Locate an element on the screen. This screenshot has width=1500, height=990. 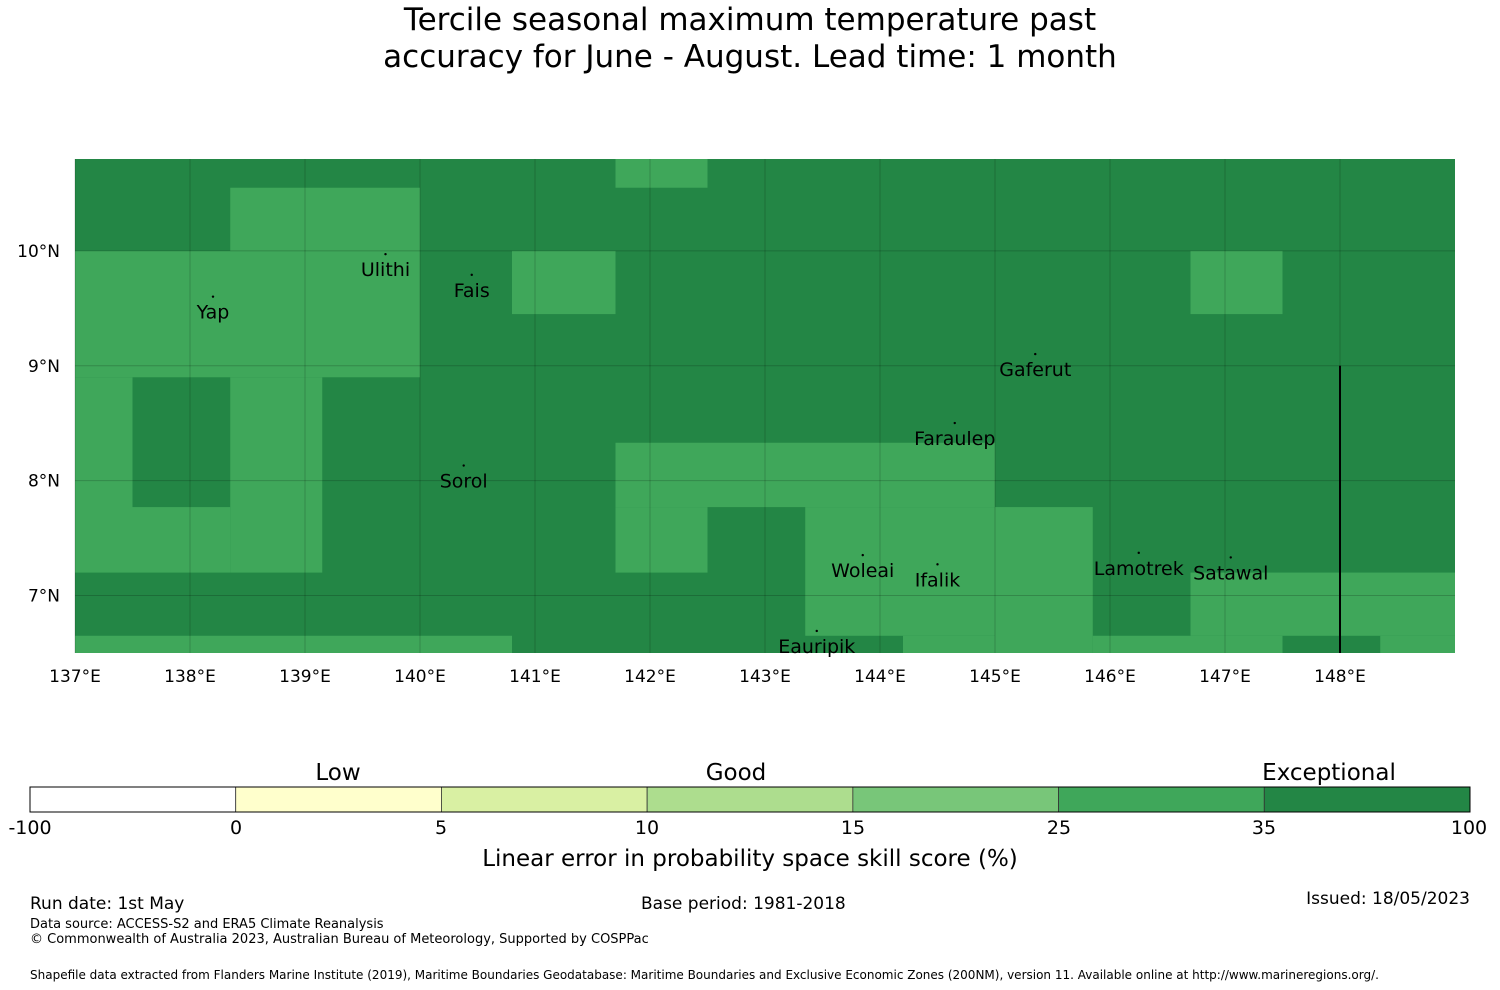
island-label: Faraulep is located at coordinates (954, 439).